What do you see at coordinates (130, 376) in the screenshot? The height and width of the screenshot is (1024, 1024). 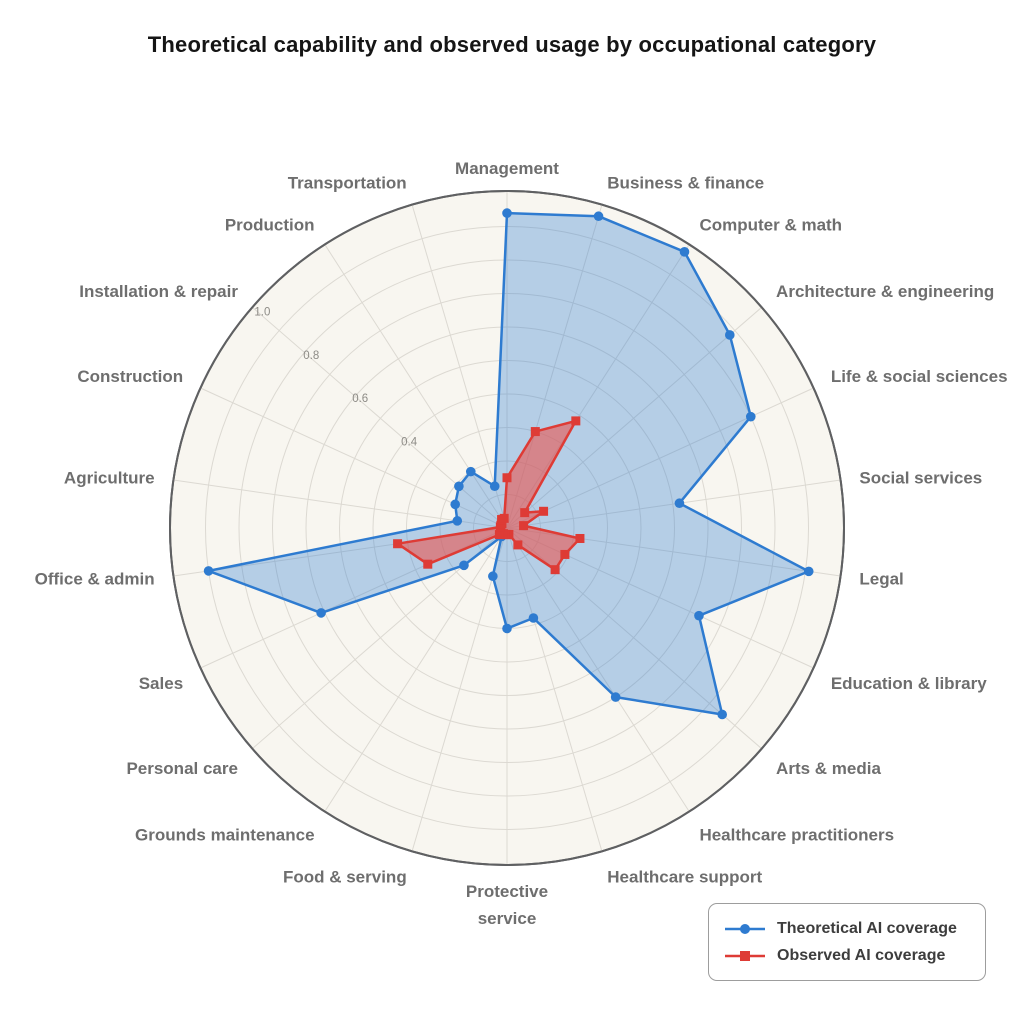 I see `category-label: Construction` at bounding box center [130, 376].